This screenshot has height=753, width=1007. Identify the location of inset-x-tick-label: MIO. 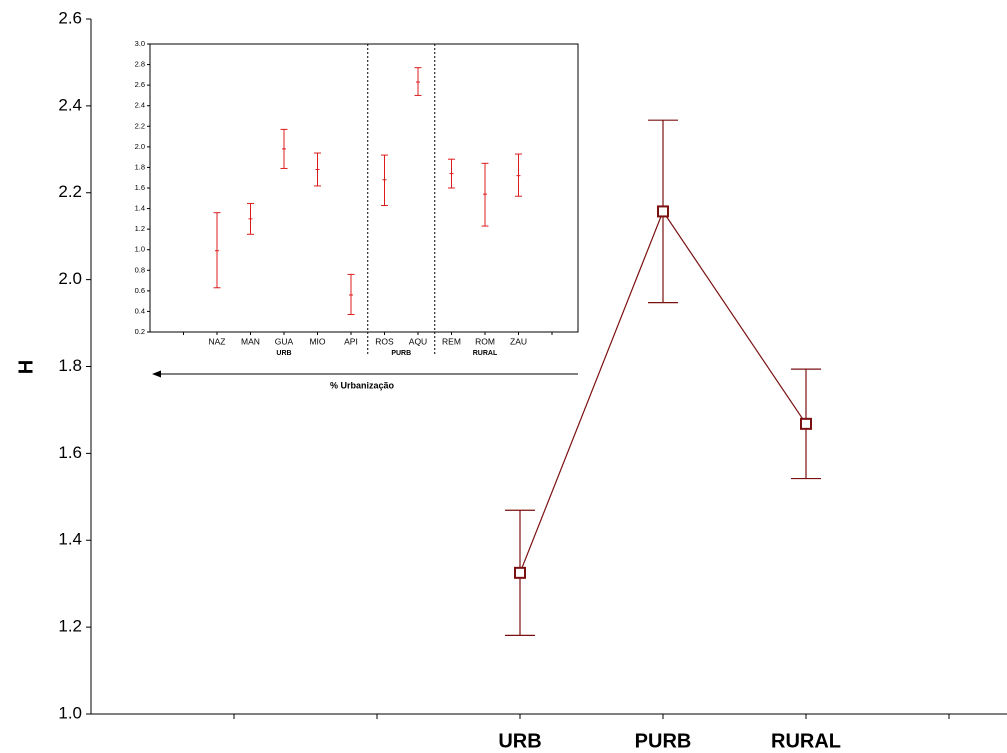
(317, 341).